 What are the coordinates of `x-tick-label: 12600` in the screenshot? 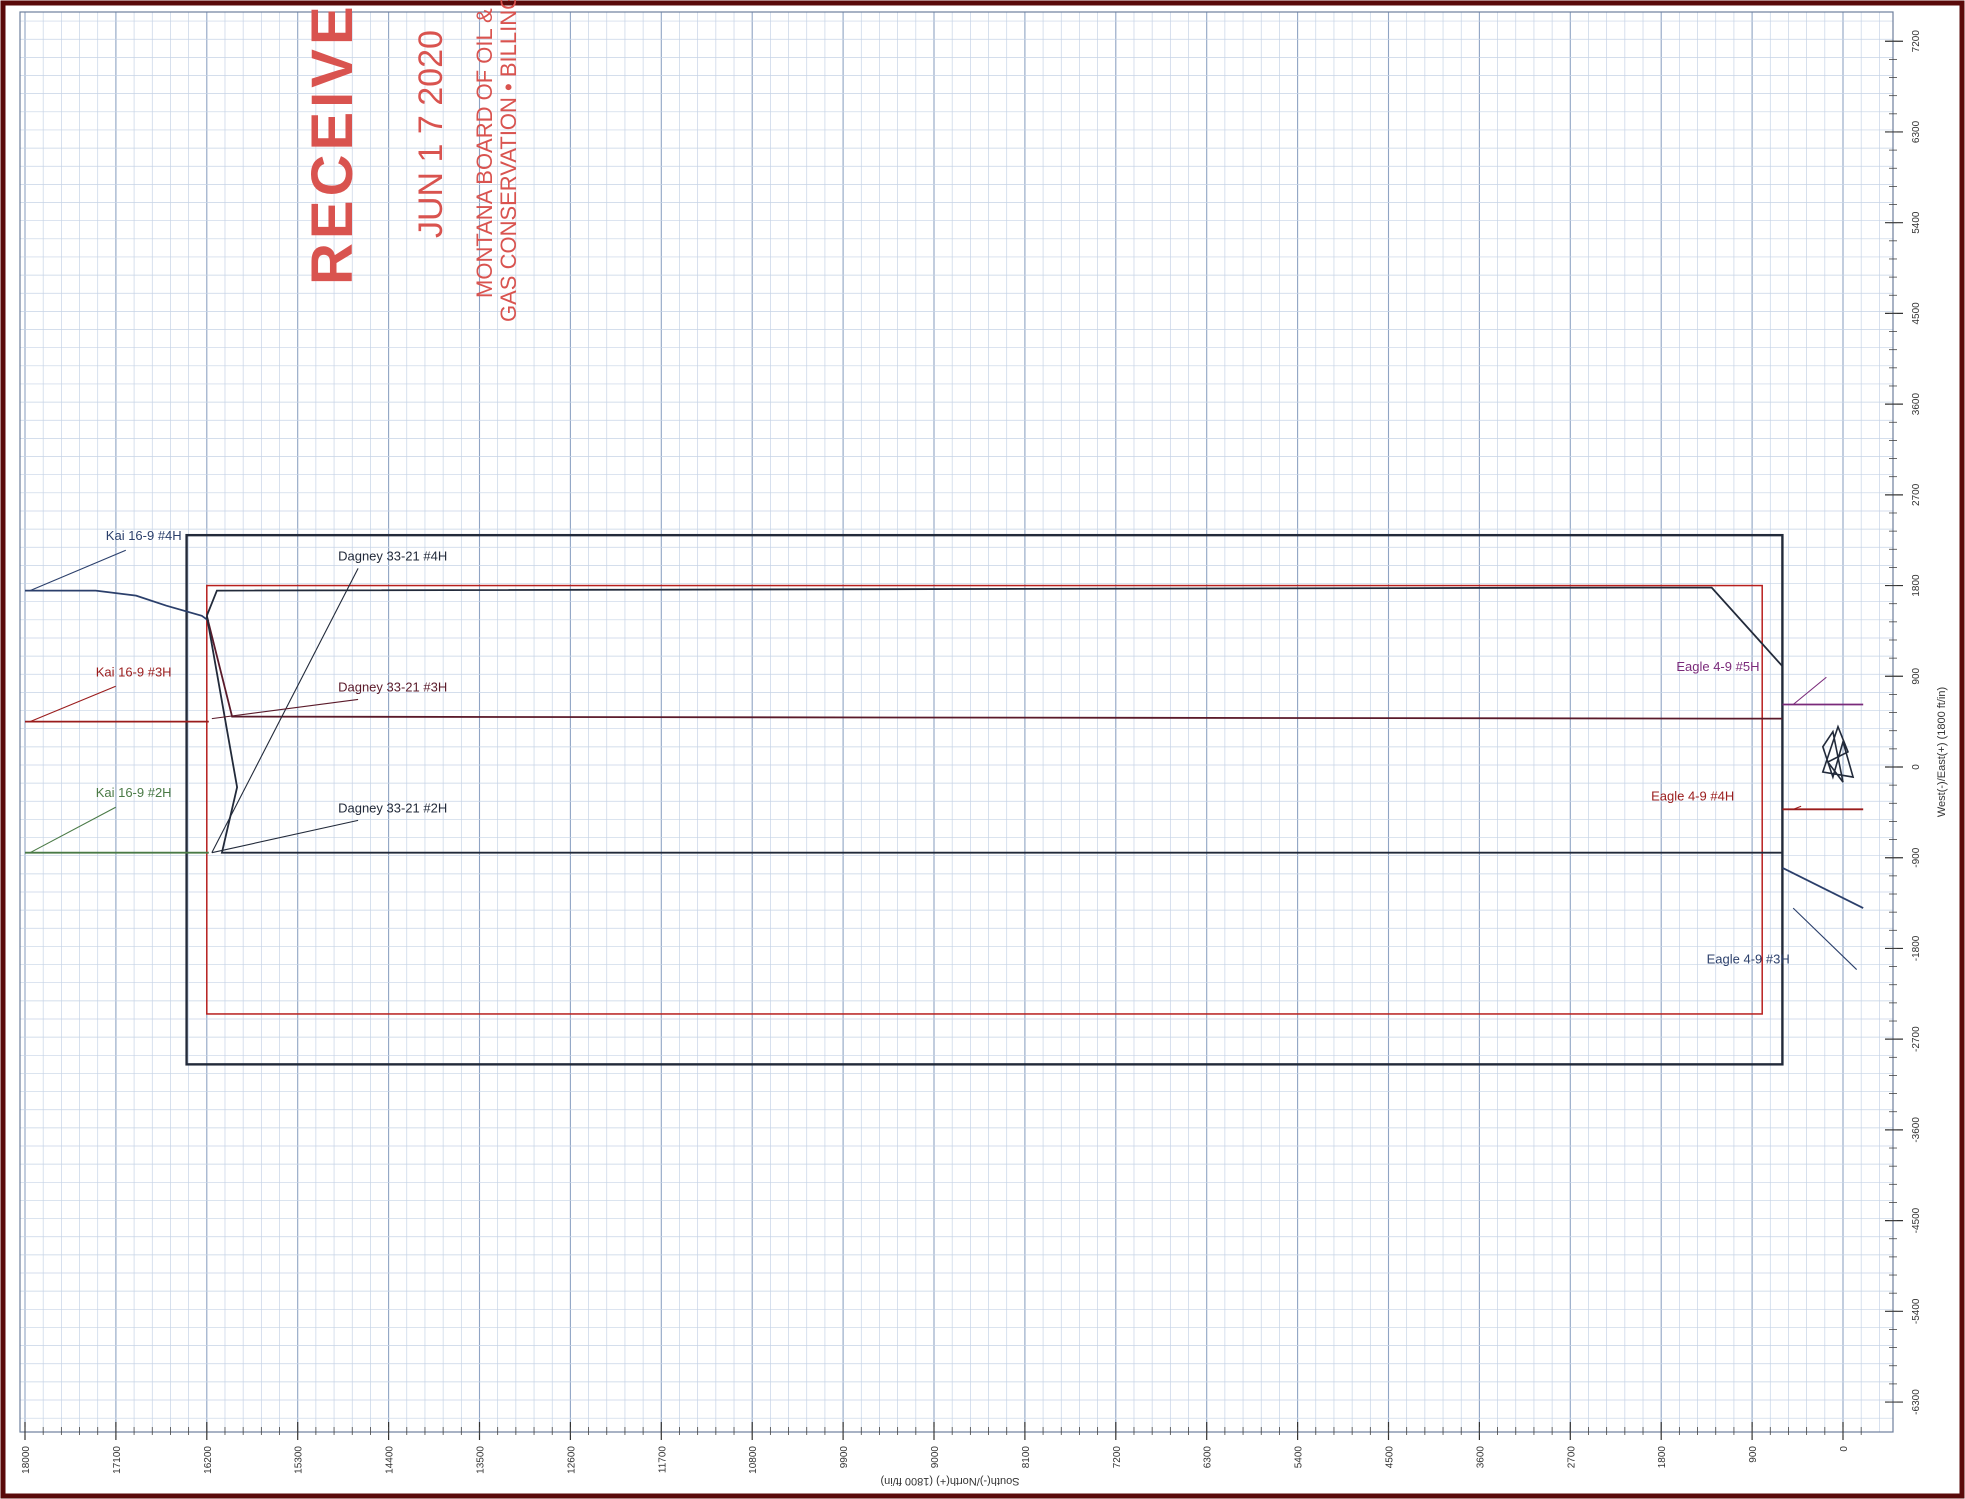 It's located at (571, 1460).